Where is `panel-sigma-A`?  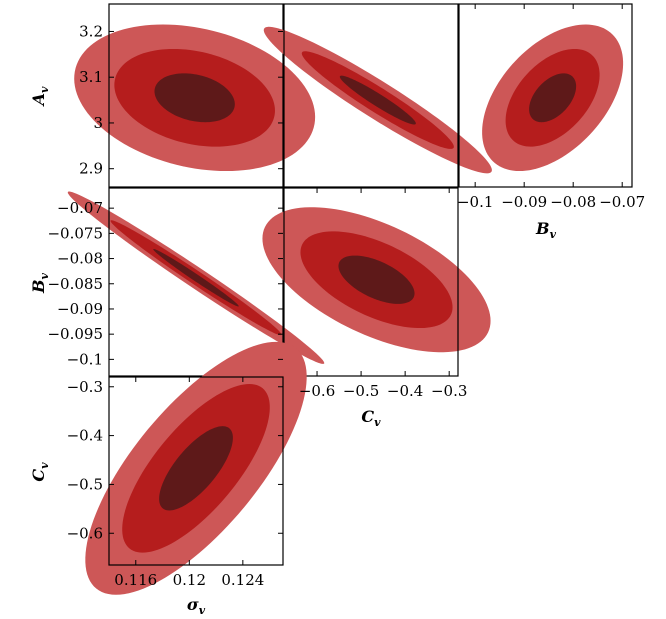 panel-sigma-A is located at coordinates (195, 95).